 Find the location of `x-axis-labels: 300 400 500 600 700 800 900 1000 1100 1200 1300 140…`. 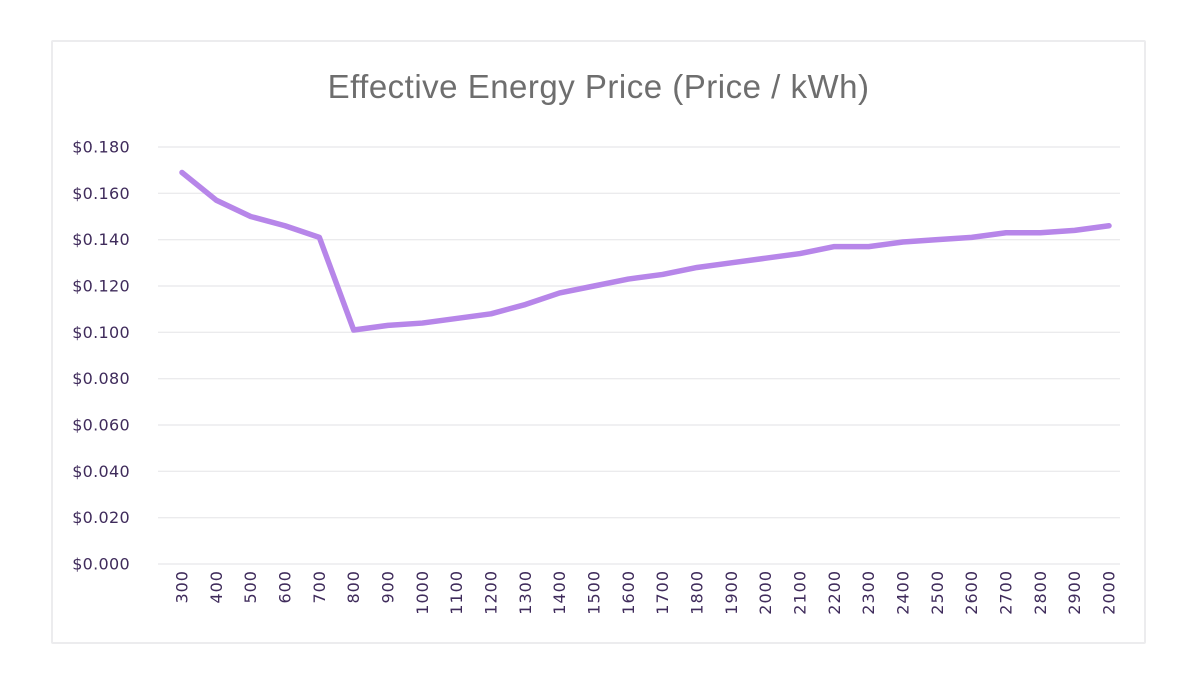

x-axis-labels: 300 400 500 600 700 800 900 1000 1100 1200 1300 140… is located at coordinates (646, 592).